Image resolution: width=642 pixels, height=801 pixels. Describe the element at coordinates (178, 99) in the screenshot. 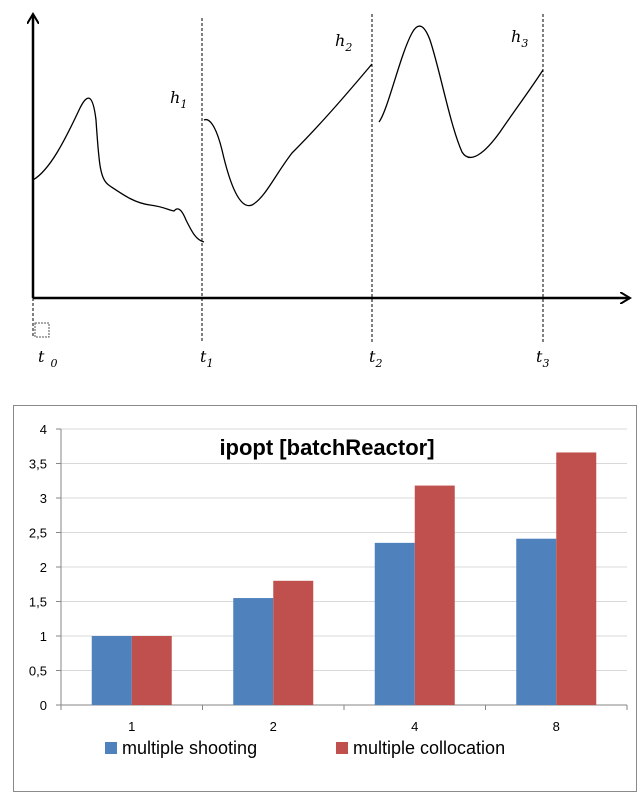

I see `segment-label-h1: h1` at that location.